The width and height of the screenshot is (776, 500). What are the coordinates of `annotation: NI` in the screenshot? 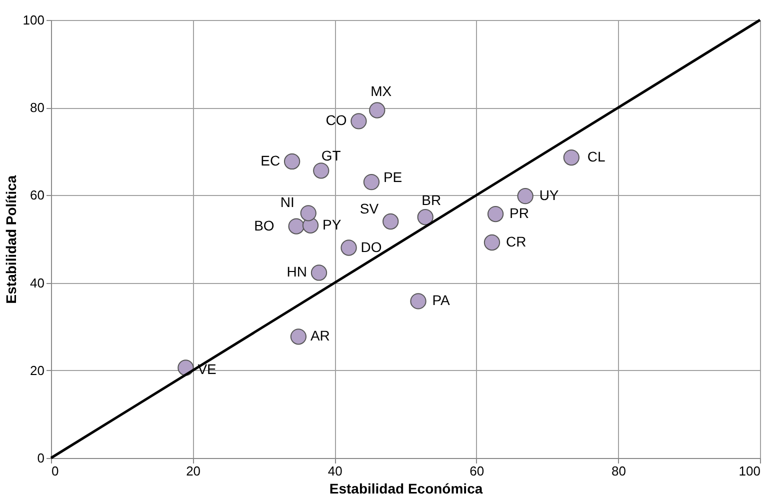 It's located at (287, 202).